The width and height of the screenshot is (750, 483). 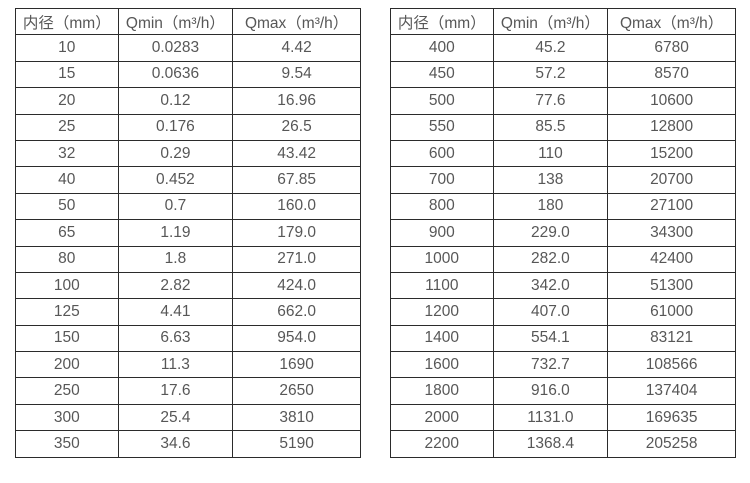 I want to click on table-cell: 916.0, so click(x=550, y=391).